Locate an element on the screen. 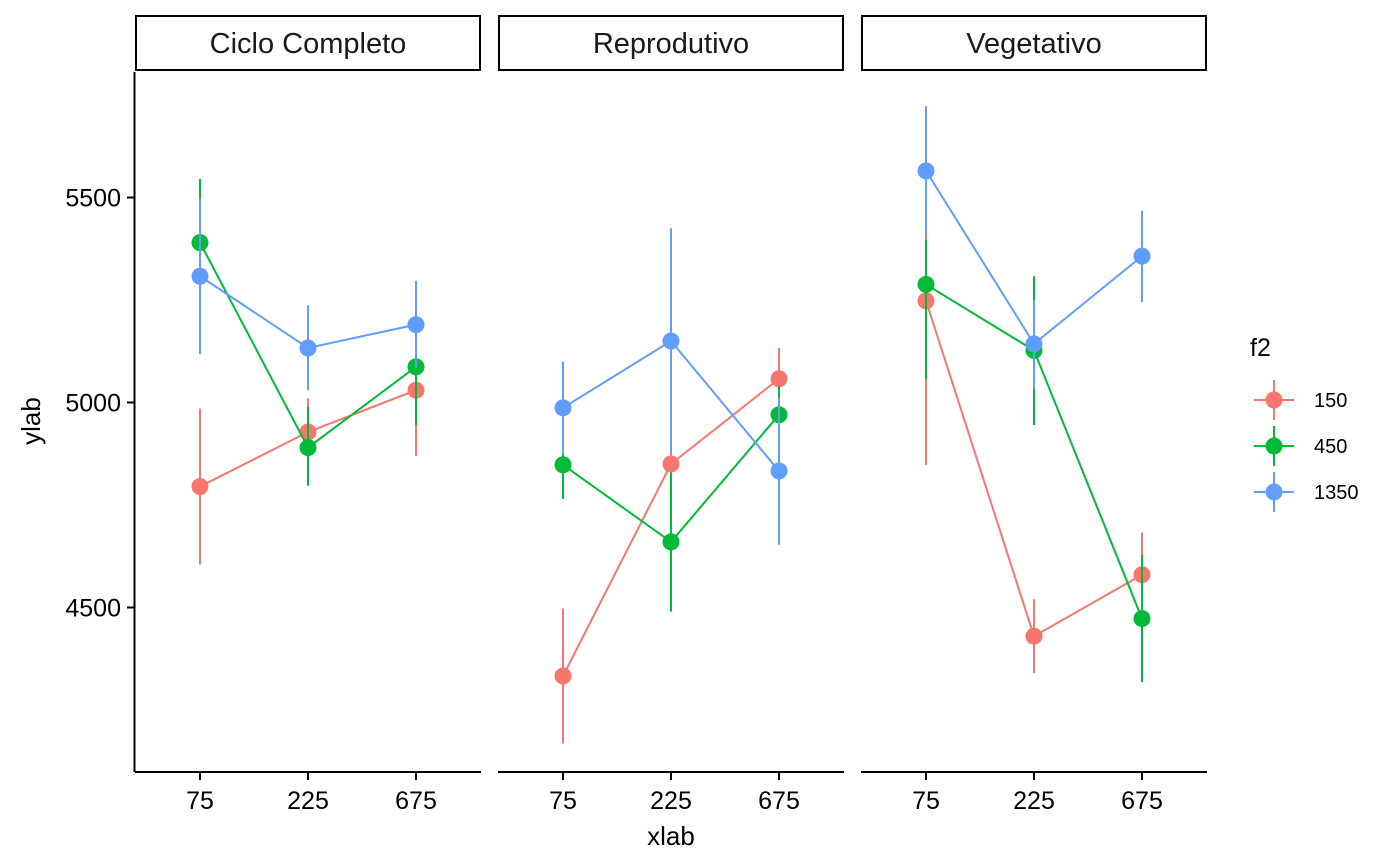  y-tick-label: 5000 is located at coordinates (93, 404).